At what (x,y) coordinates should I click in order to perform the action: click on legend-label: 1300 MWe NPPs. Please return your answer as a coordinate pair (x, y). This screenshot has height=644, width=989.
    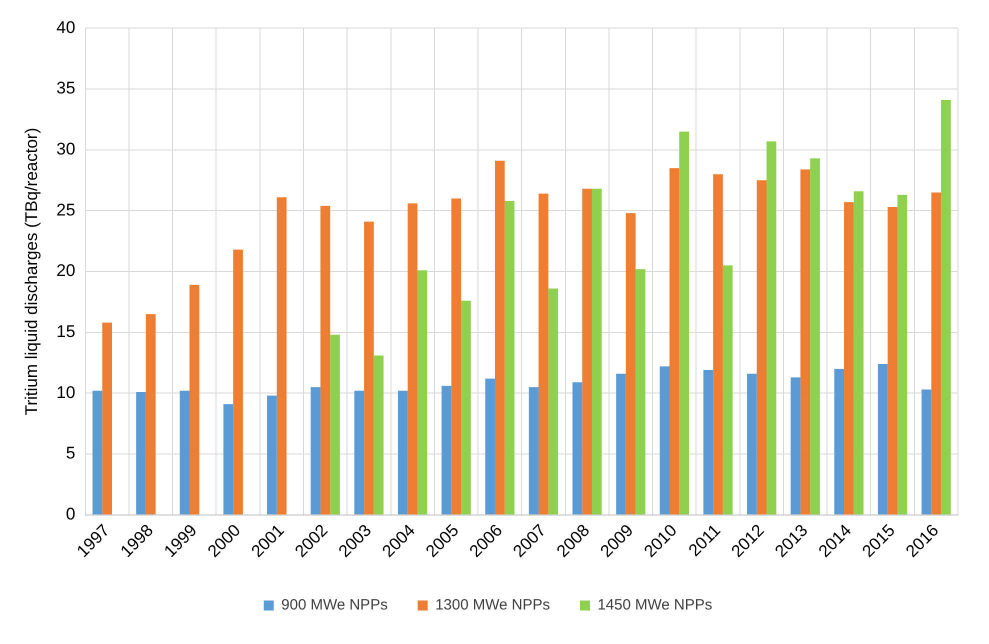
    Looking at the image, I should click on (492, 605).